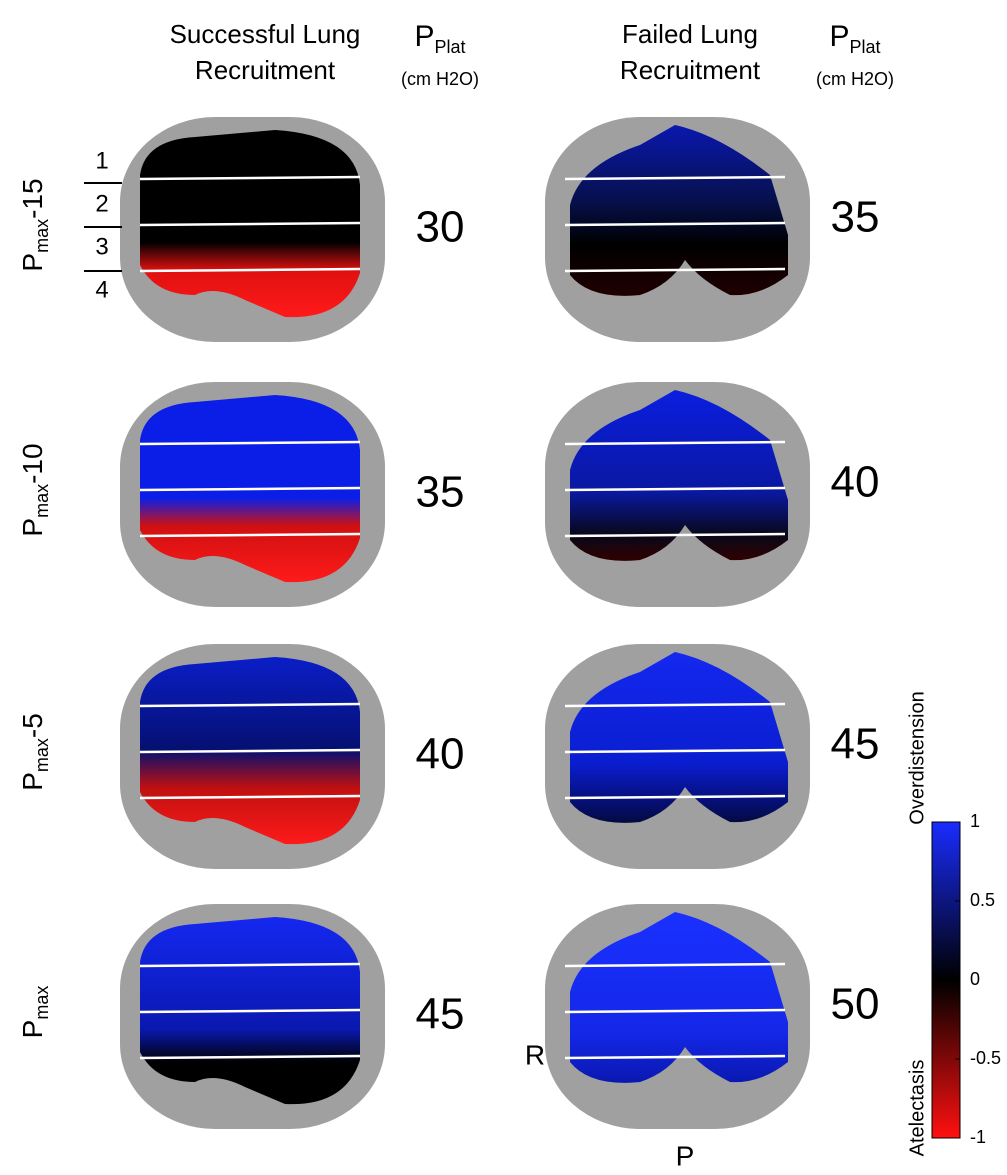 This screenshot has width=1007, height=1175. I want to click on colorbar-tick-label: -0.5, so click(985, 1058).